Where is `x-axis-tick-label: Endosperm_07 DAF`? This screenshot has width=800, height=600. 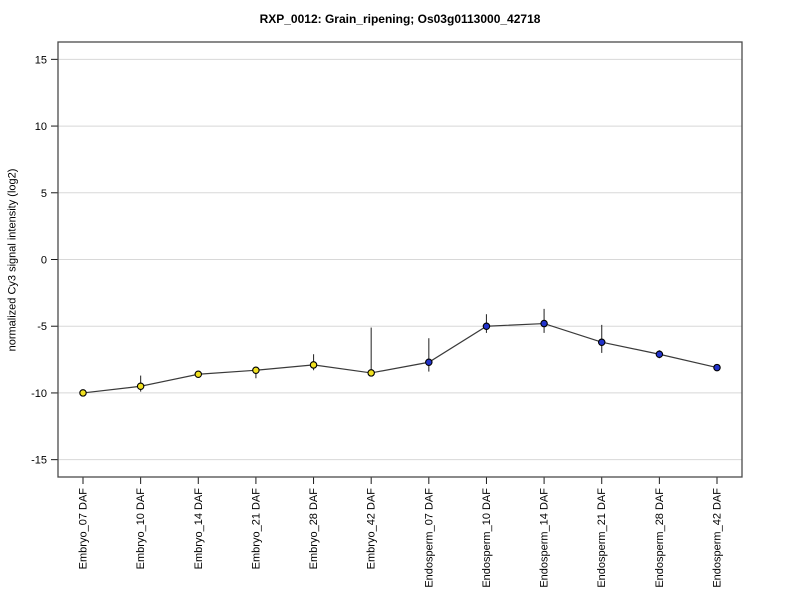
x-axis-tick-label: Endosperm_07 DAF is located at coordinates (429, 538).